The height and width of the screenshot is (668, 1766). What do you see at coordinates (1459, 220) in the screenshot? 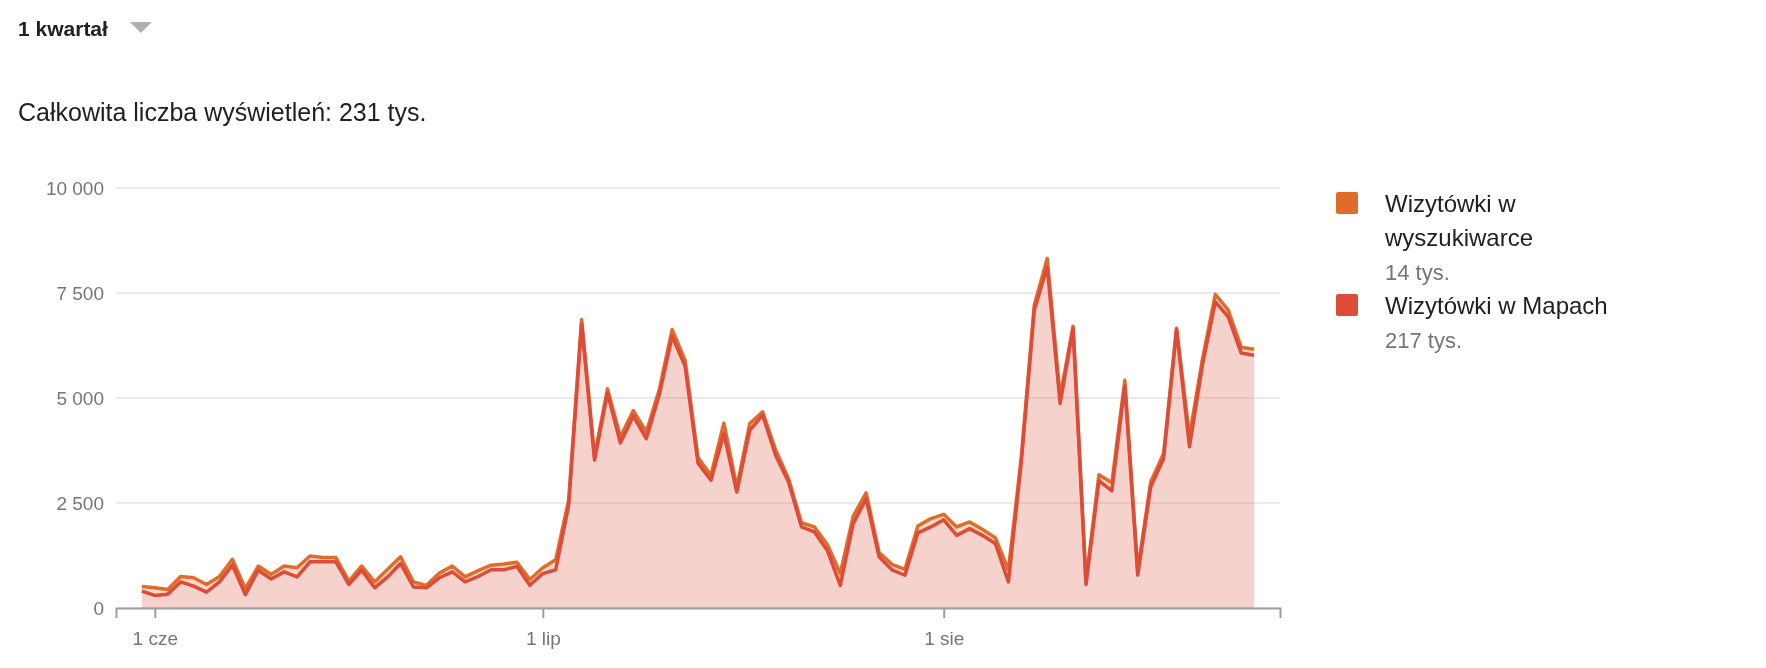
I see `legend-label: Wizytówki w wyszukiwarce` at bounding box center [1459, 220].